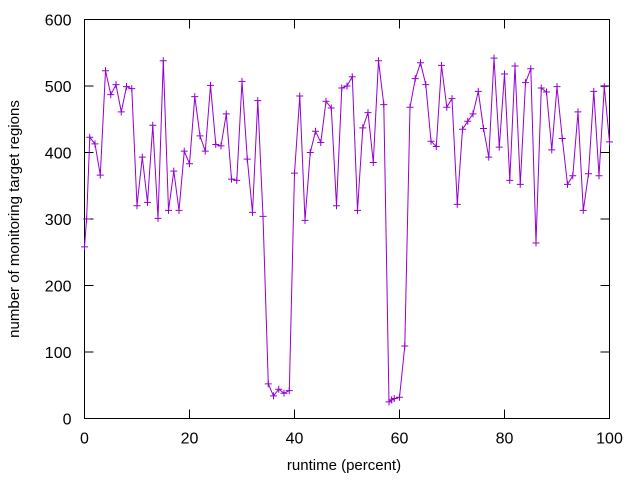  I want to click on y-axis-label: number of monitoring target regions, so click(14, 219).